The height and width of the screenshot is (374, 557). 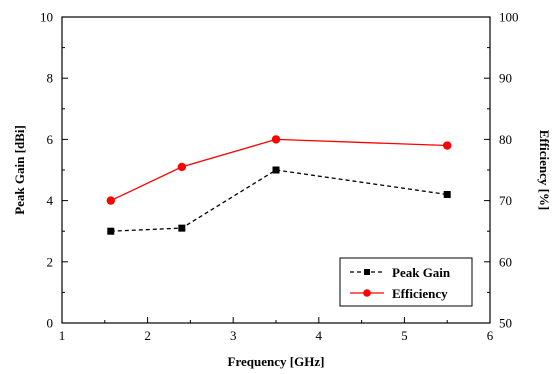 What do you see at coordinates (404, 335) in the screenshot?
I see `x-tick-label: 5` at bounding box center [404, 335].